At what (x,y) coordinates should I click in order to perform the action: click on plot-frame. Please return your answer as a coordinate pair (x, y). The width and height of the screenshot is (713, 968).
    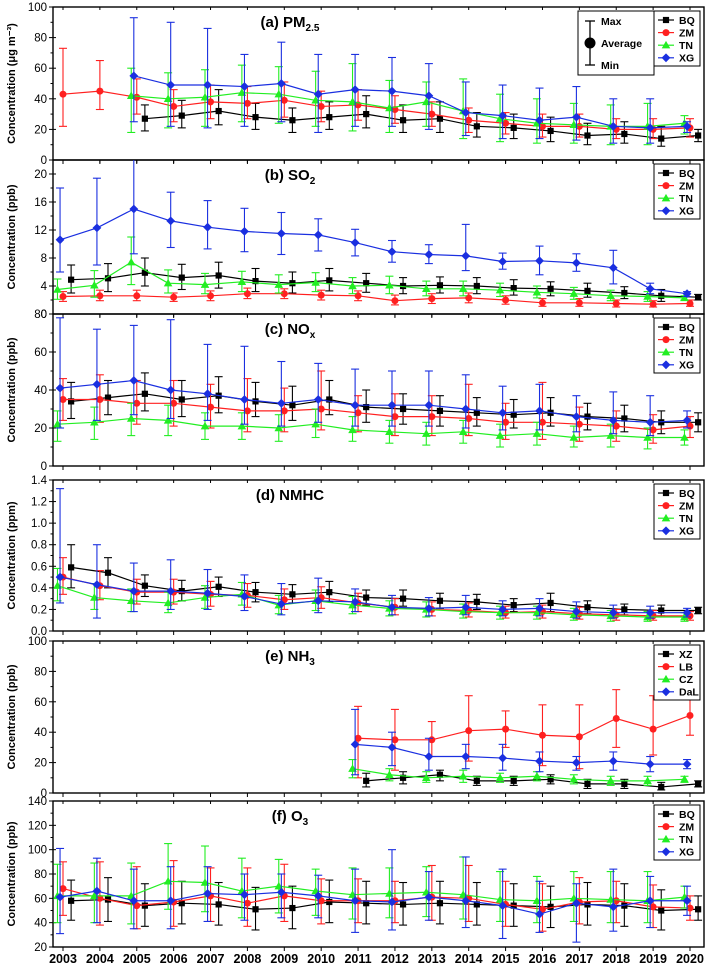
    Looking at the image, I should click on (378, 717).